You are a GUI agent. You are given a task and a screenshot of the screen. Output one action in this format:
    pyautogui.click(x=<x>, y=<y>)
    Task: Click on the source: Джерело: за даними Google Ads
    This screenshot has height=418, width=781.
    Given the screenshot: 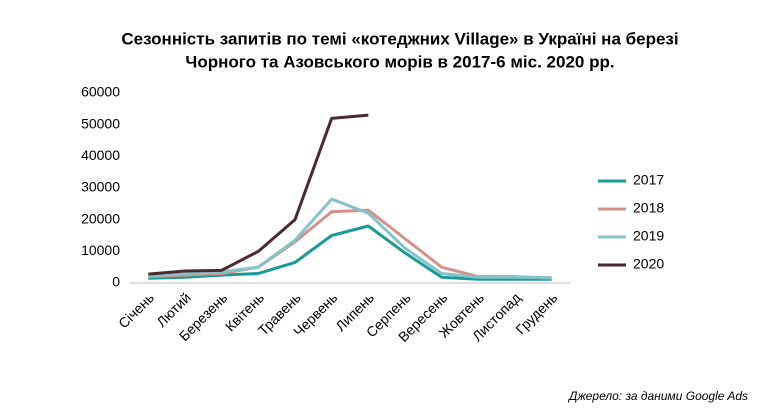 What is the action you would take?
    pyautogui.click(x=657, y=396)
    